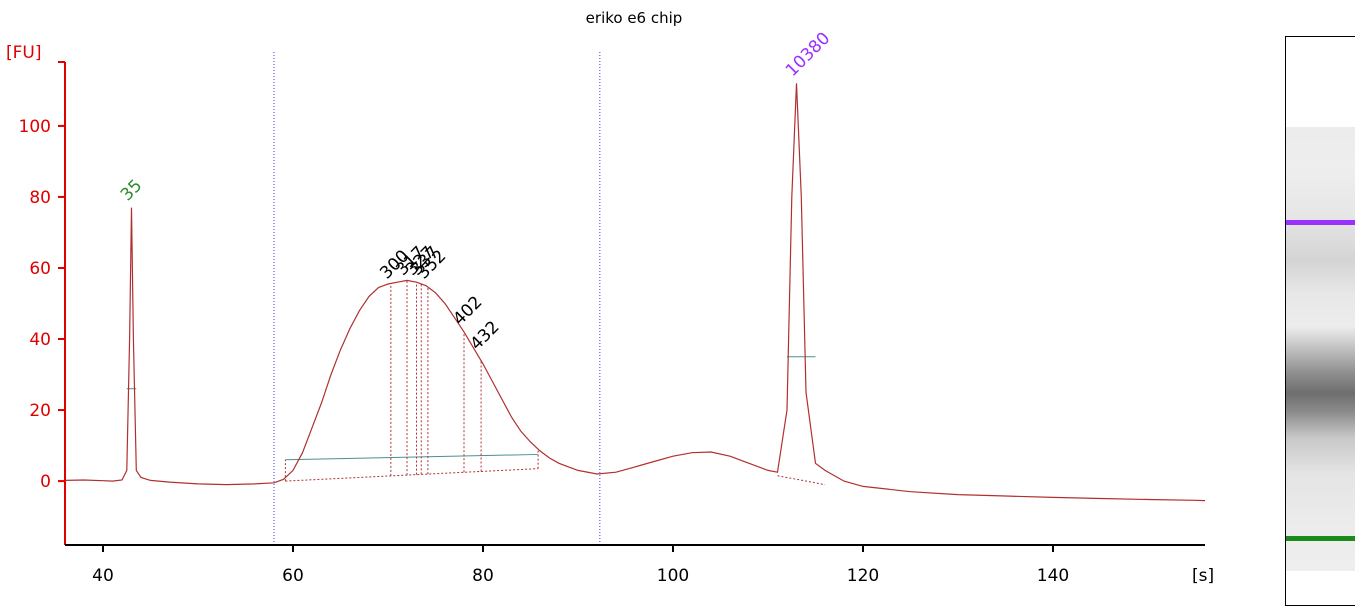 This screenshot has width=1355, height=609. What do you see at coordinates (1203, 576) in the screenshot?
I see `x-axis-label: [s]` at bounding box center [1203, 576].